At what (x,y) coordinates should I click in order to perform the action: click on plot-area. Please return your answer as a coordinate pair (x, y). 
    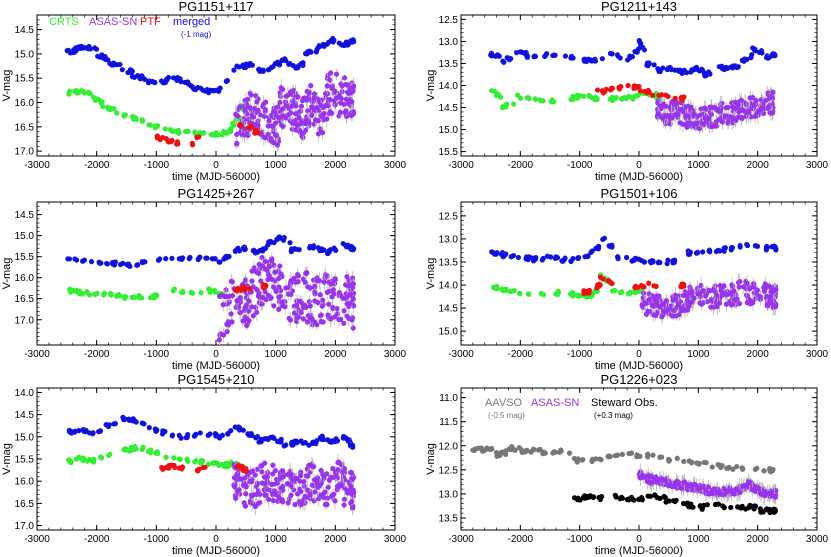
    Looking at the image, I should click on (211, 289).